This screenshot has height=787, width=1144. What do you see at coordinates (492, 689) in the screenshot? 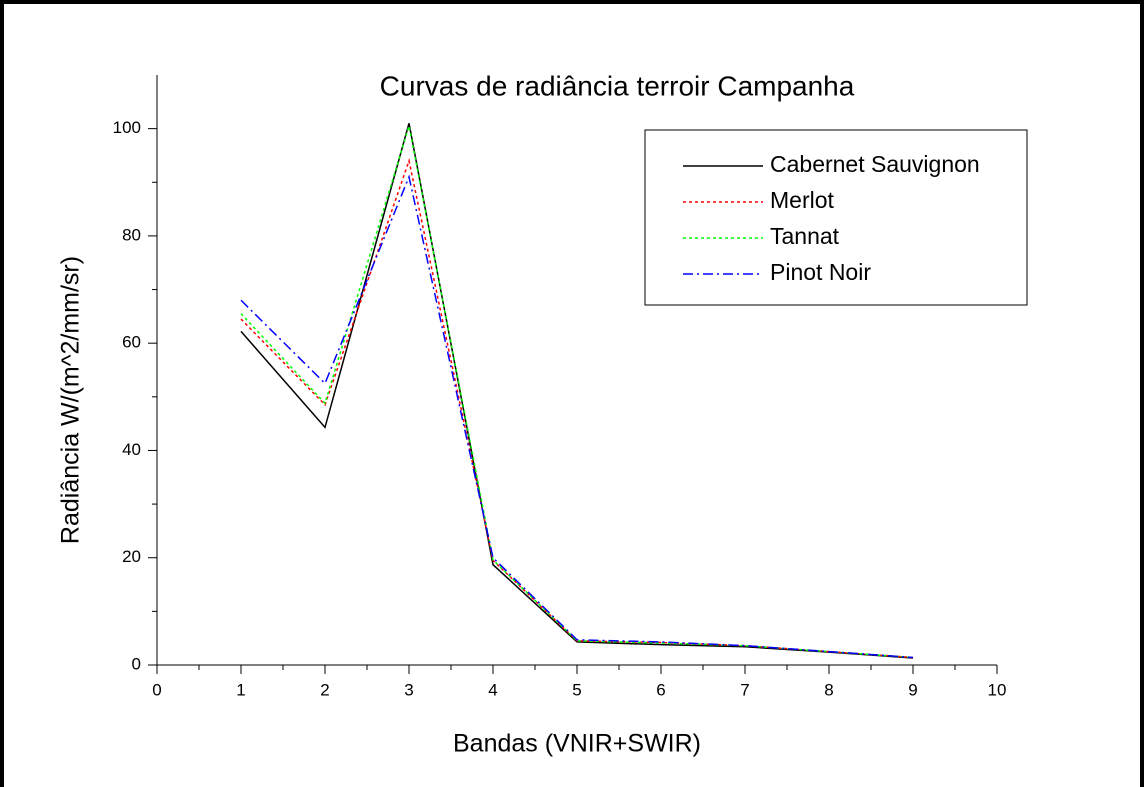
I see `x-tick-label: 4` at bounding box center [492, 689].